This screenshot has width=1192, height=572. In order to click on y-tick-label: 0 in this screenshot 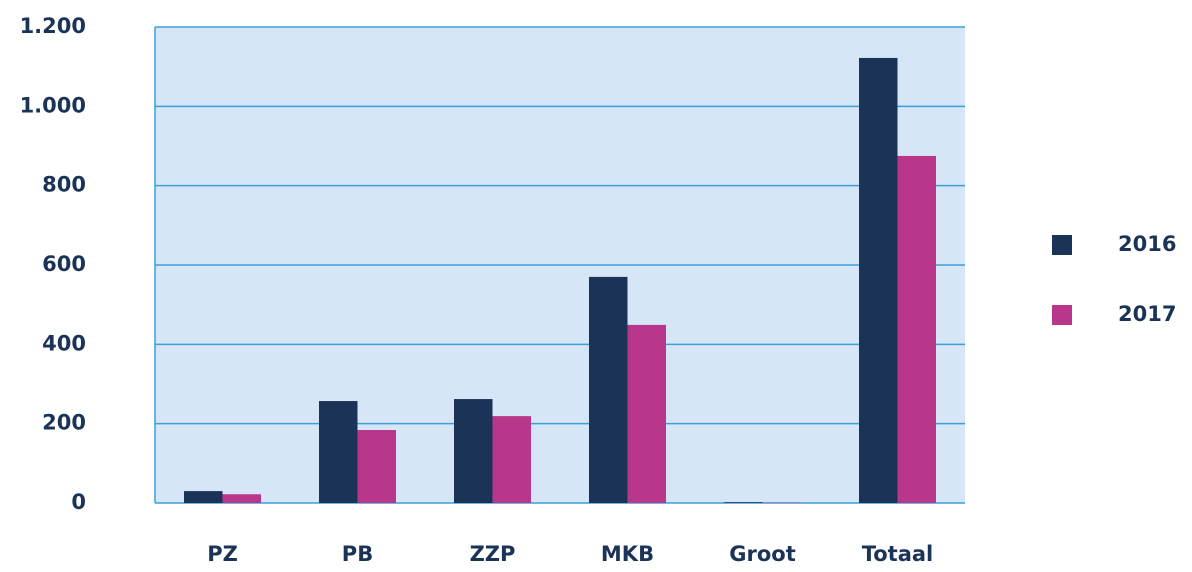, I will do `click(78, 502)`.